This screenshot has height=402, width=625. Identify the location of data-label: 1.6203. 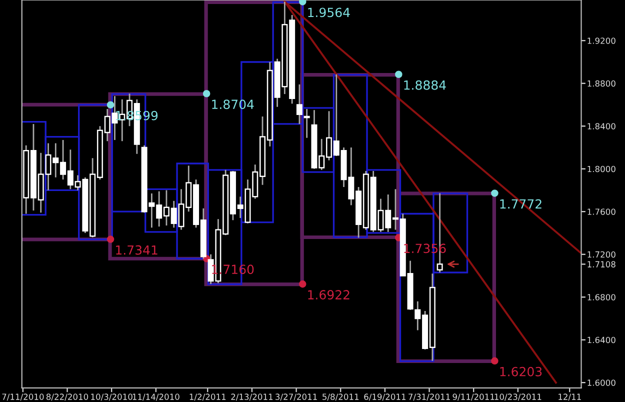
(521, 371).